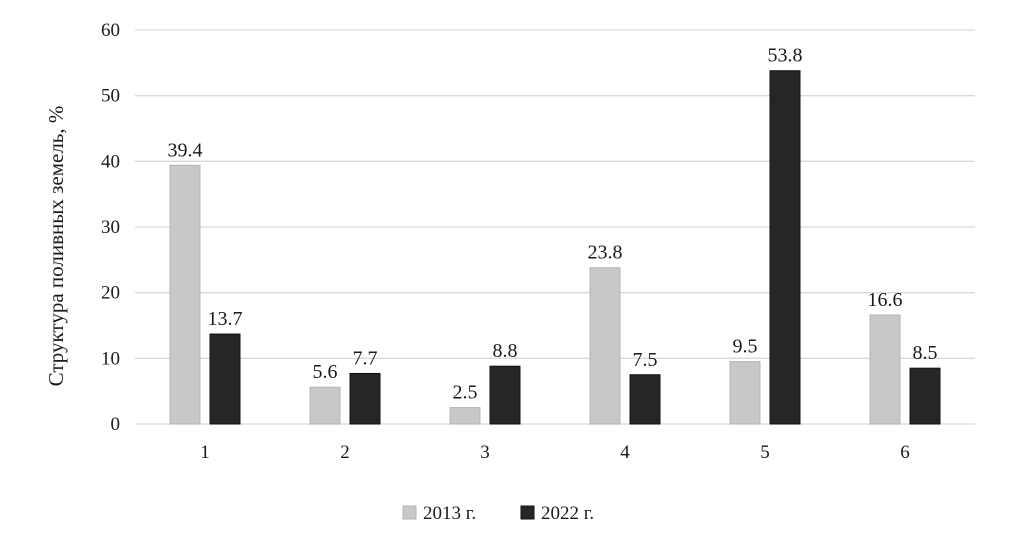 The image size is (1016, 544). What do you see at coordinates (116, 424) in the screenshot?
I see `y-tick-label: 0` at bounding box center [116, 424].